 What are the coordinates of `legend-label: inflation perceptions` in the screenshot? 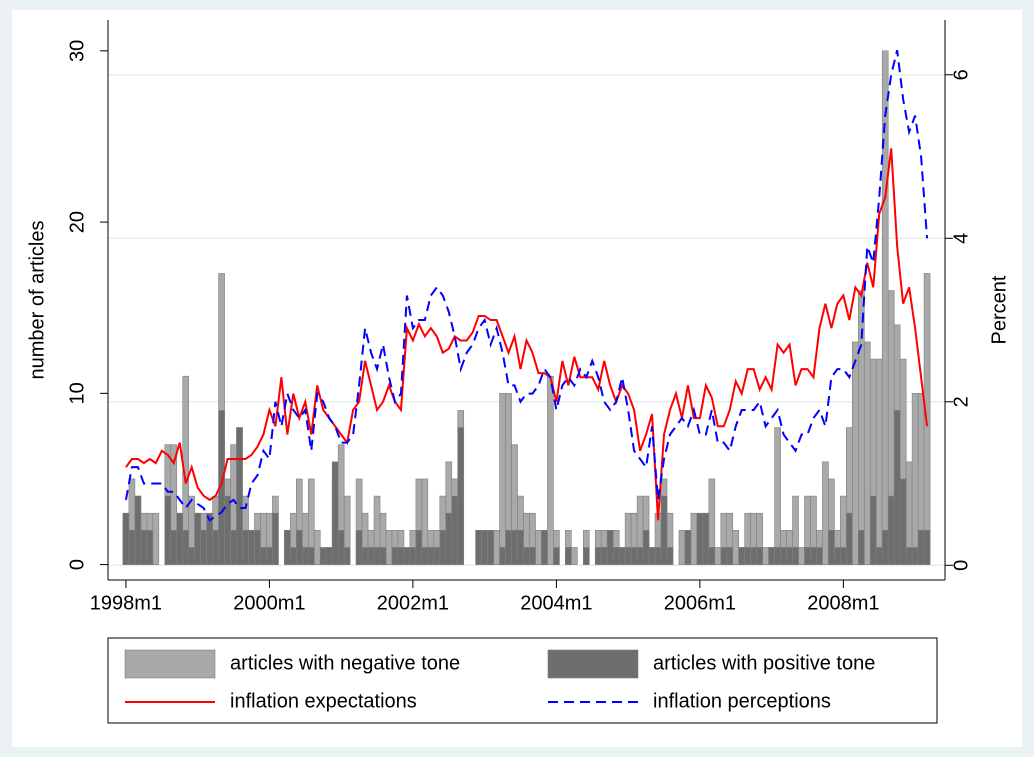 It's located at (742, 701).